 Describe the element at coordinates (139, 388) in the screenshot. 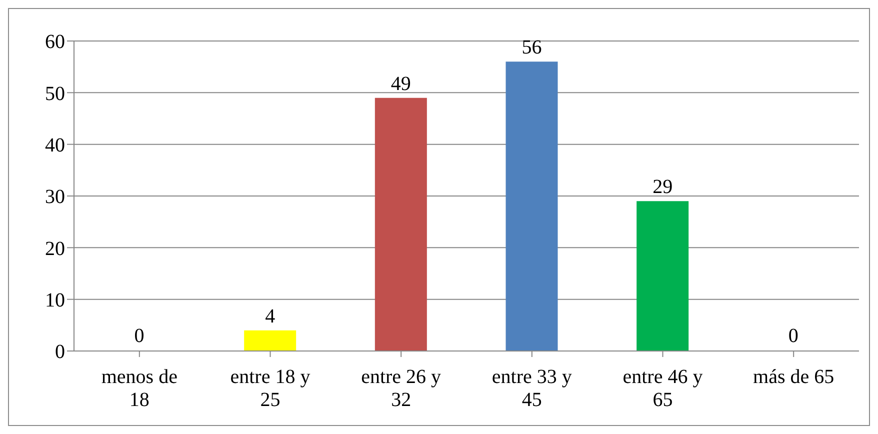

I see `x-tick-label: menos de 18` at that location.